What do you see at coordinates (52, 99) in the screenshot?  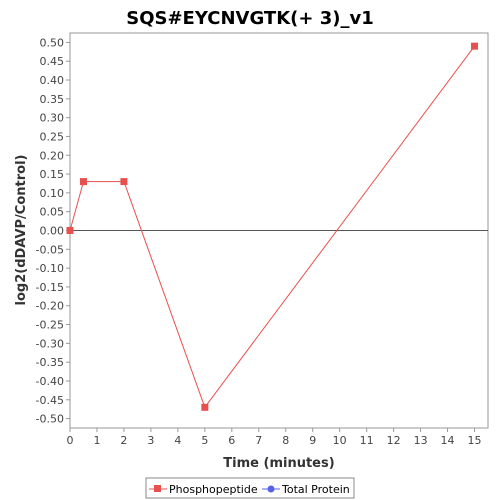 I see `y-tick-label: 0.35` at bounding box center [52, 99].